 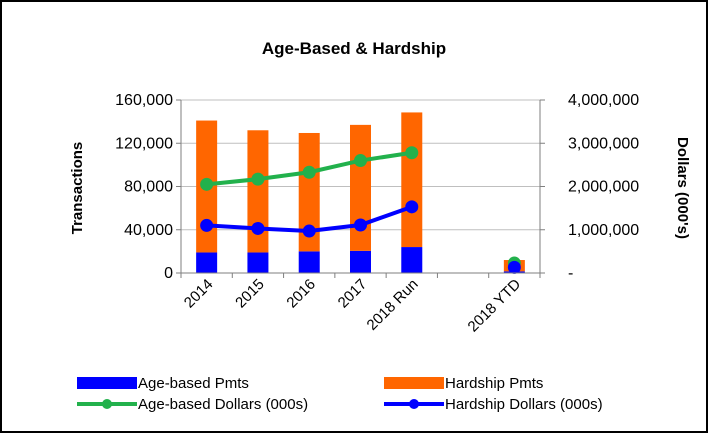 I want to click on right-tick-label: 1,000,000, so click(x=603, y=230).